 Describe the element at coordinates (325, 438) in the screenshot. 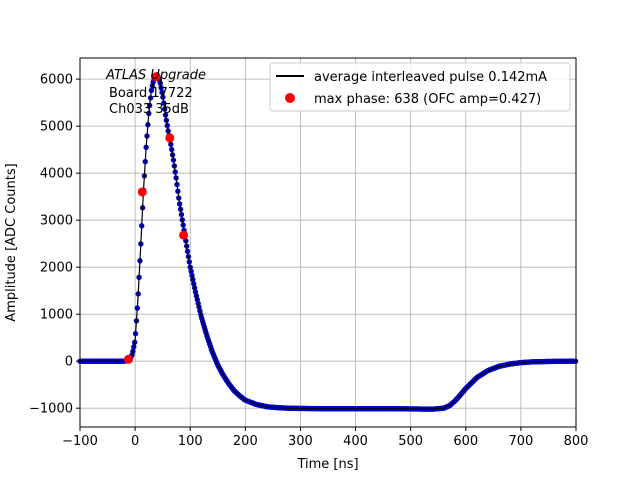

I see `x-axis-ticks: −100 0 100 200 300 400 500 600 700 800` at that location.